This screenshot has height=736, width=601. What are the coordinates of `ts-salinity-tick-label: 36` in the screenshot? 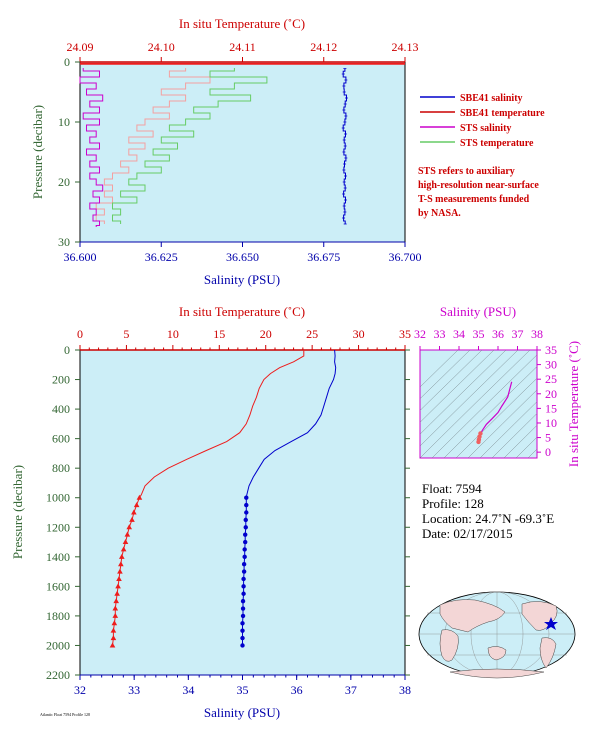 It's located at (498, 334).